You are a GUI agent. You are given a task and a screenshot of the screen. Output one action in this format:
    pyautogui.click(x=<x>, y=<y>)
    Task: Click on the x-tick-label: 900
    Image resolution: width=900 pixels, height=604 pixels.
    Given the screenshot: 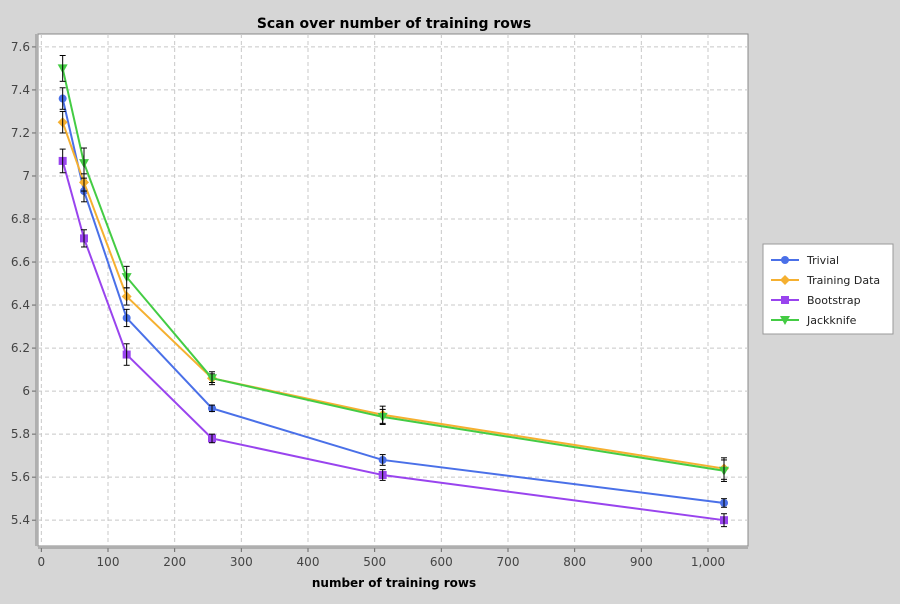 What is the action you would take?
    pyautogui.click(x=641, y=562)
    